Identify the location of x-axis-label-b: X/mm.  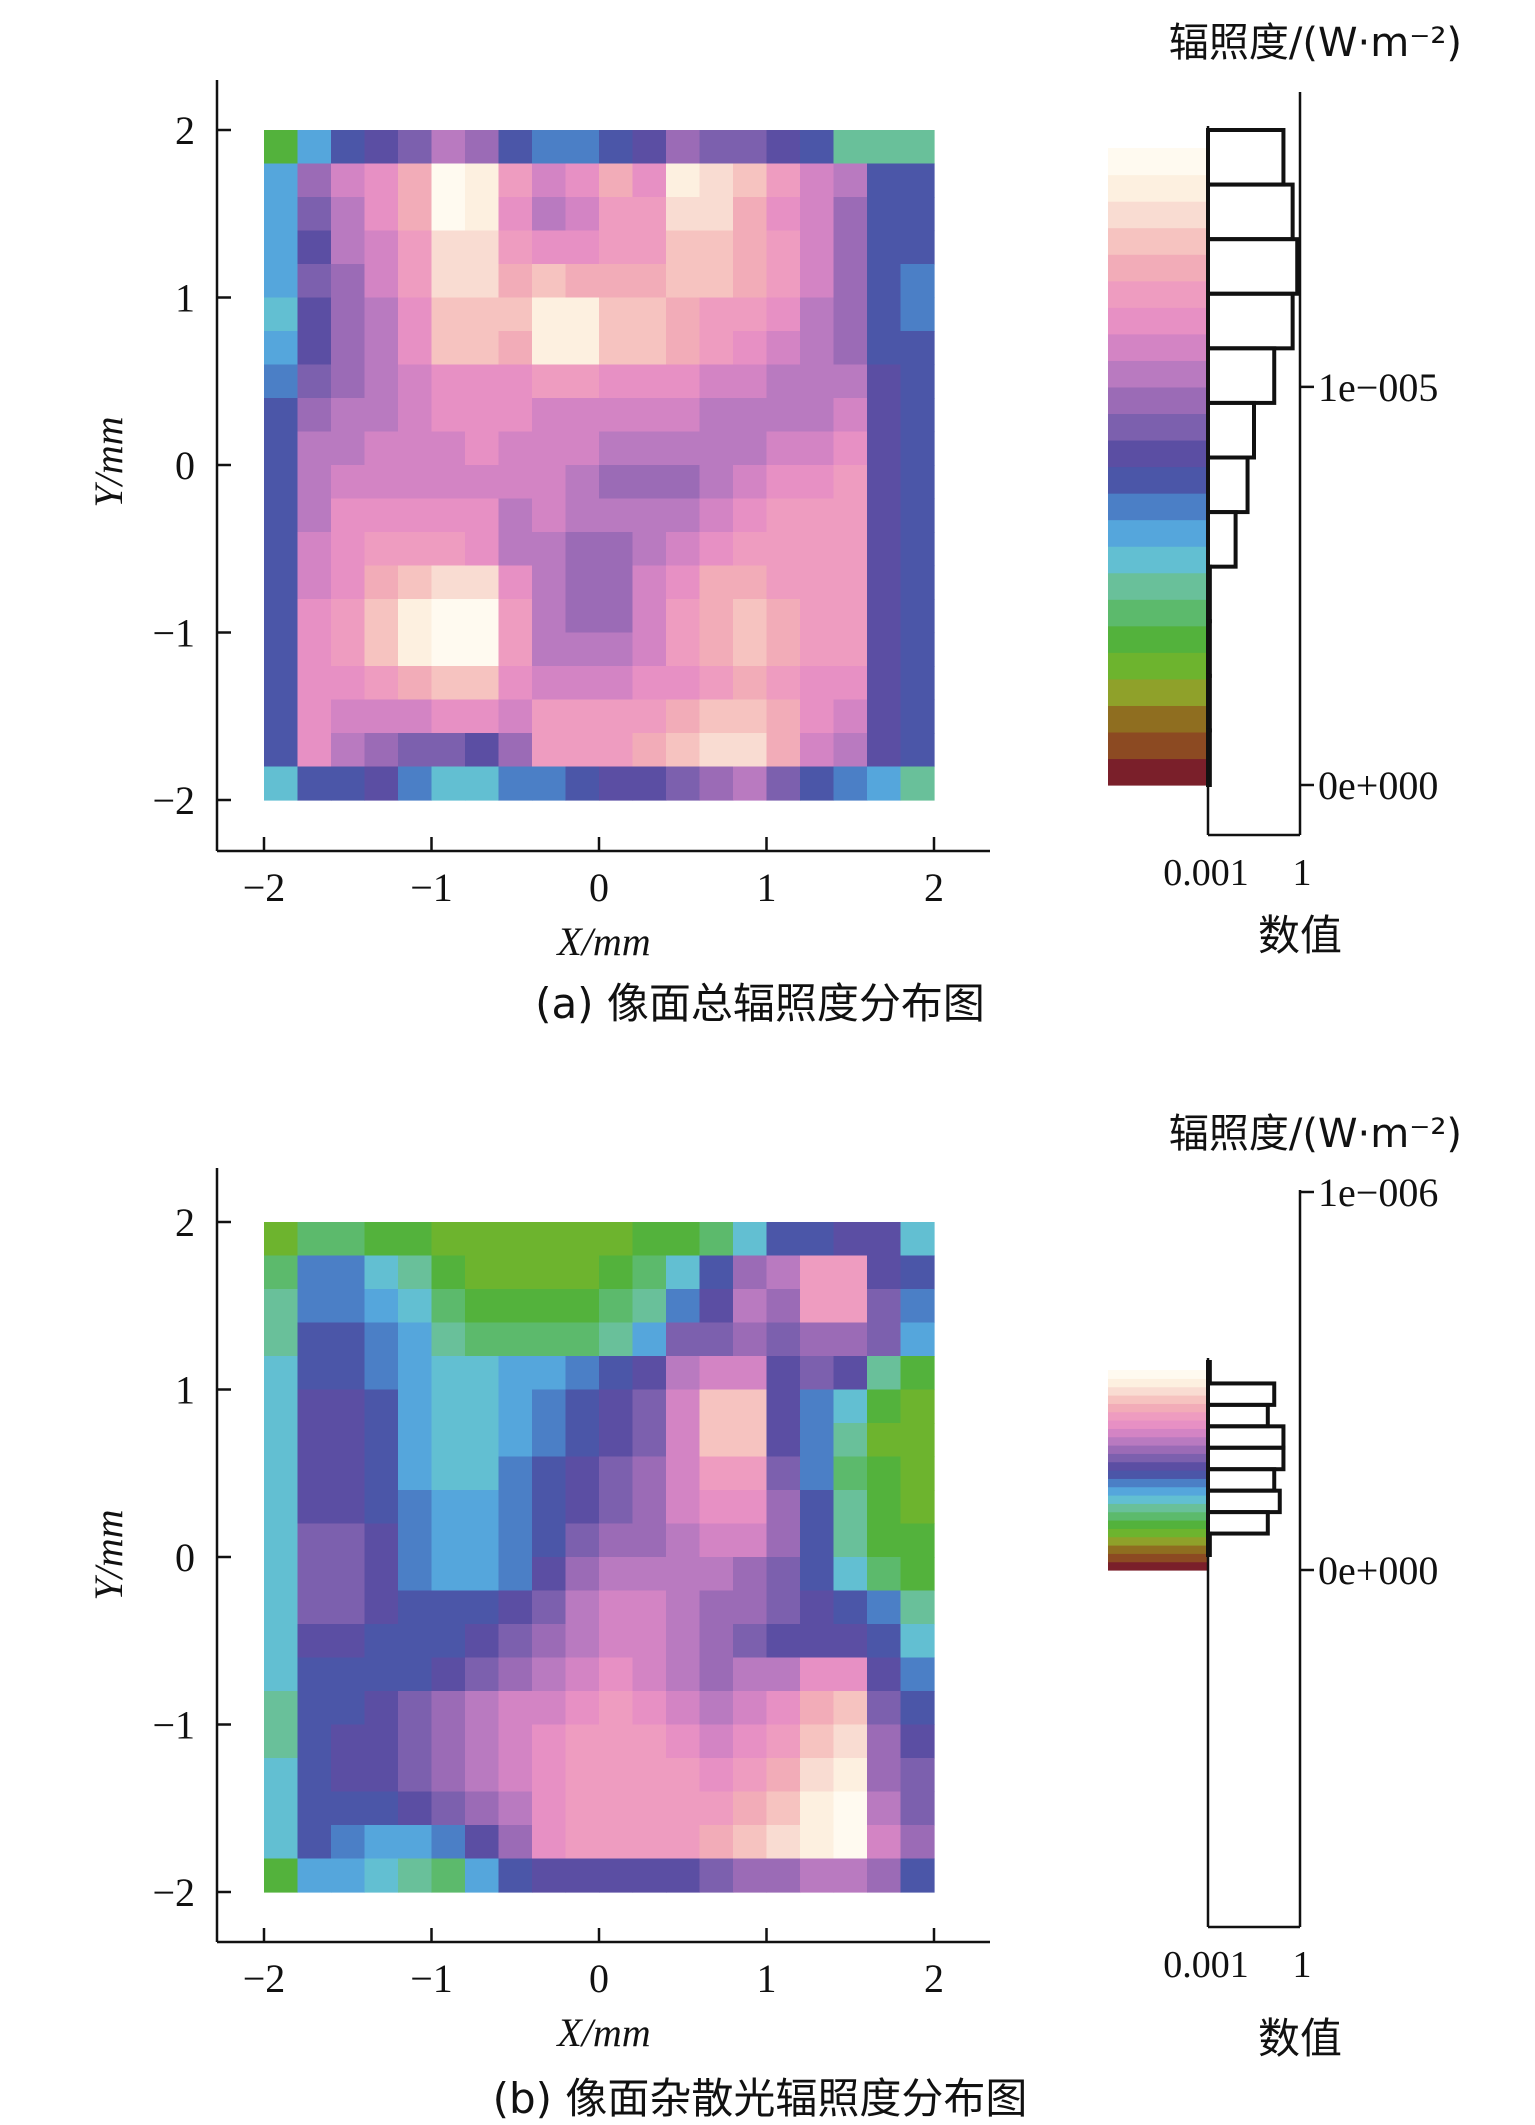
(602, 2032).